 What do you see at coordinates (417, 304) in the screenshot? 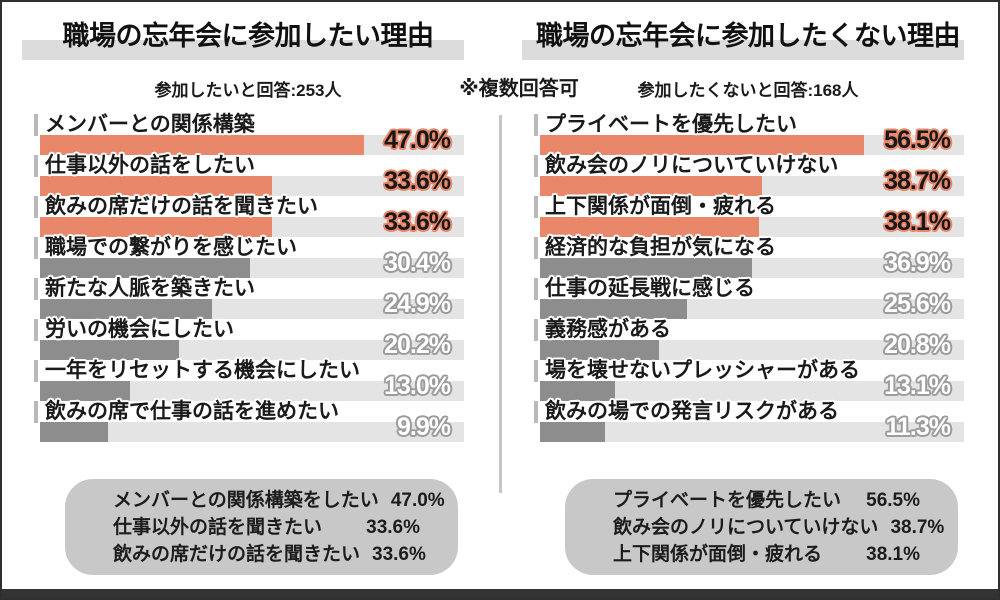
I see `bar-value-label: 24.9%` at bounding box center [417, 304].